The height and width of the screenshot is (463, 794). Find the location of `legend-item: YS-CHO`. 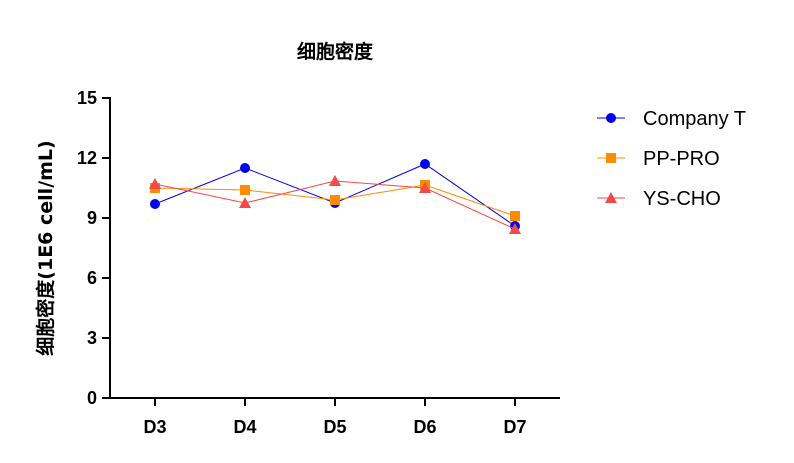

legend-item: YS-CHO is located at coordinates (659, 199).